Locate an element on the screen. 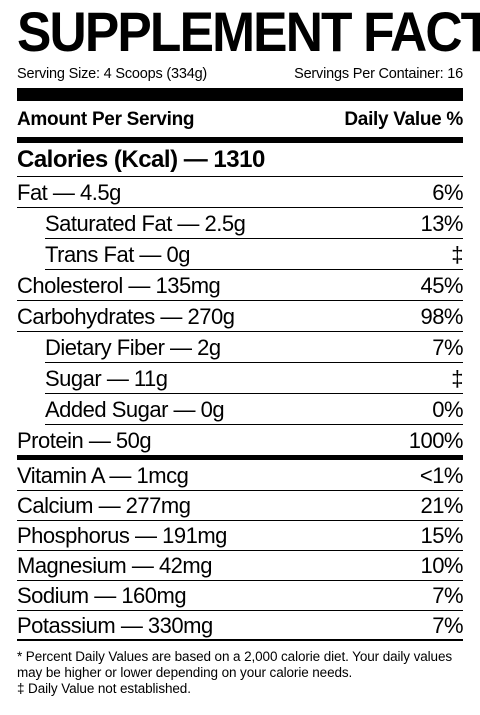  daily-value: <1% is located at coordinates (441, 475).